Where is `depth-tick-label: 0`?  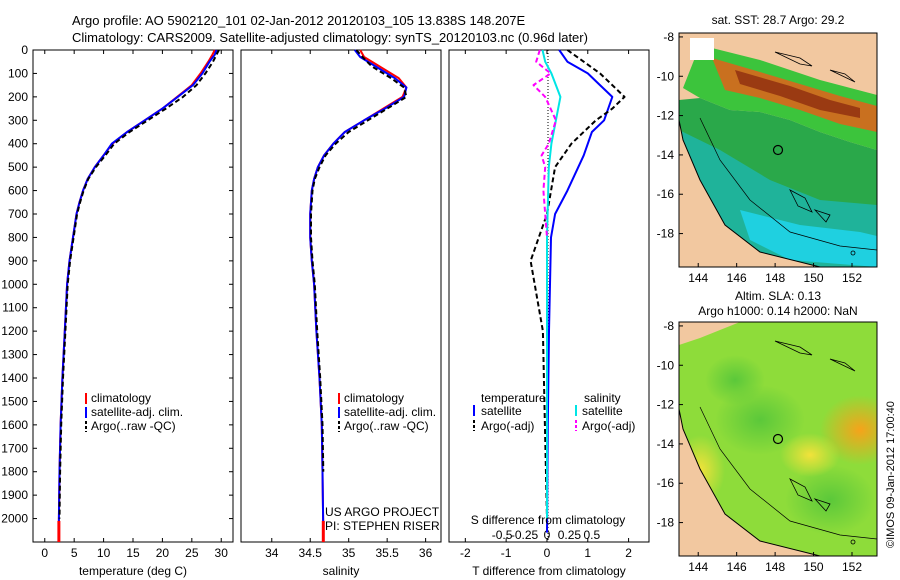 depth-tick-label: 0 is located at coordinates (24, 50).